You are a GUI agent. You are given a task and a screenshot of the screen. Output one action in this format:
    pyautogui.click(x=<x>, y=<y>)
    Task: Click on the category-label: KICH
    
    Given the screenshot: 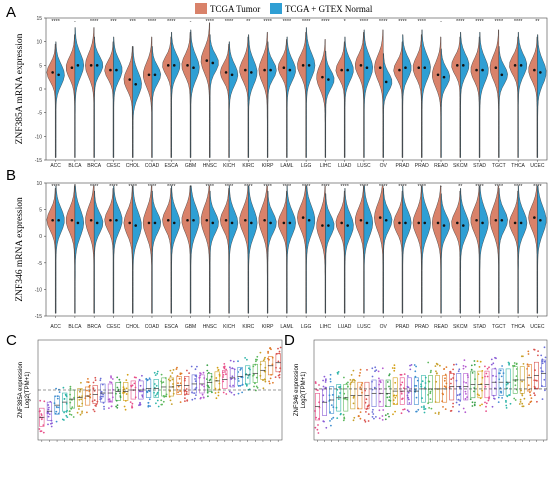 What is the action you would take?
    pyautogui.click(x=229, y=166)
    